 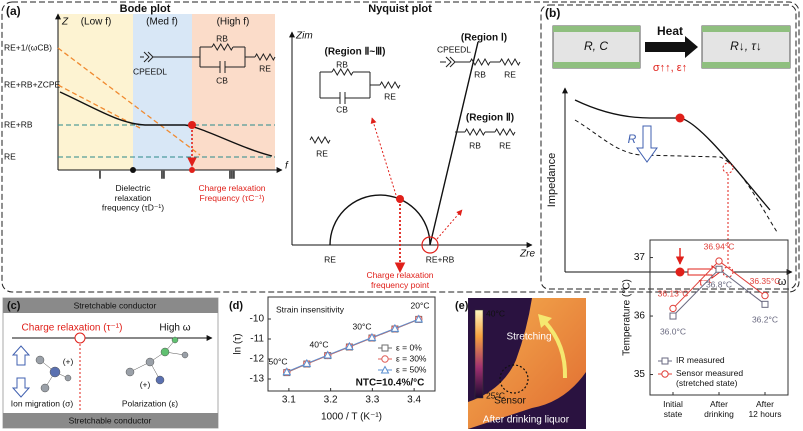 I want to click on annotation: NTC=10.4%/°C, so click(x=390, y=383).